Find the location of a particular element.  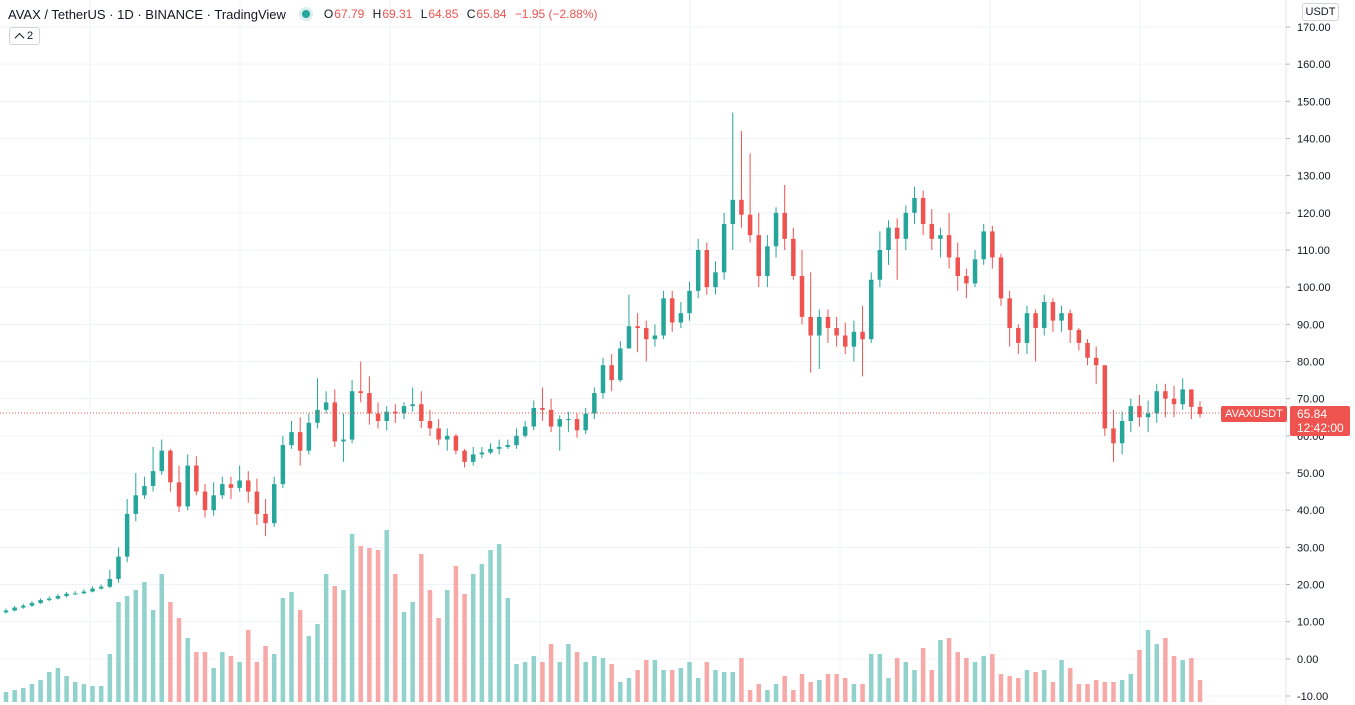

y-axis-tick-label: 170.00 is located at coordinates (1314, 28).